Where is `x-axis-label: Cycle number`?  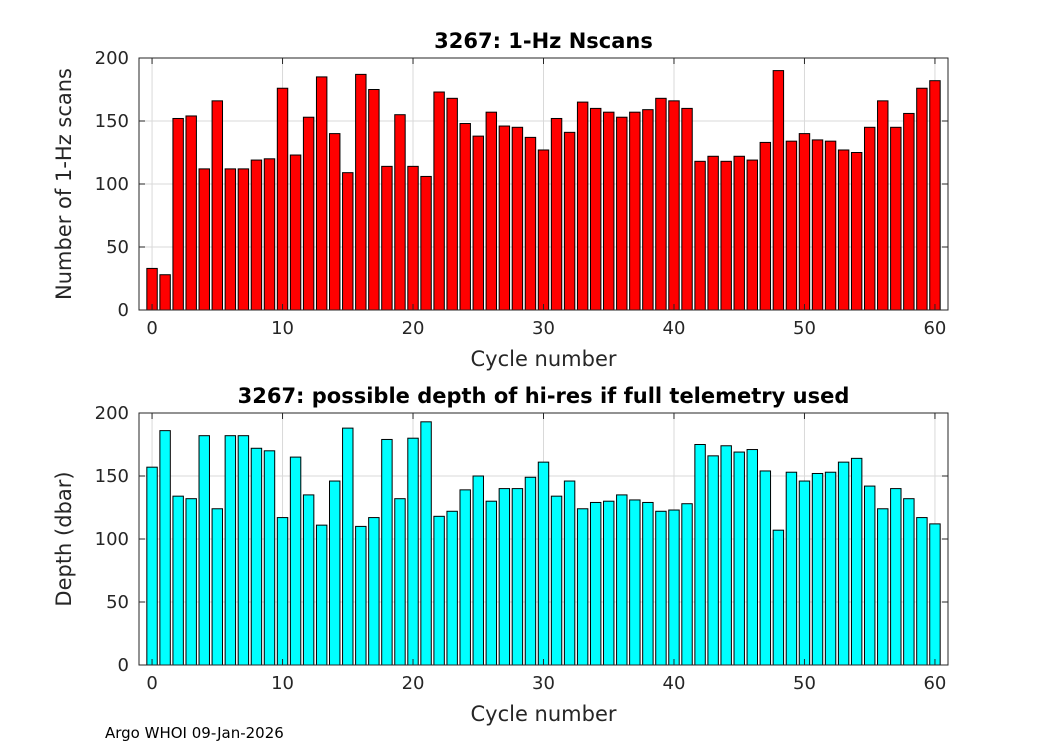
x-axis-label: Cycle number is located at coordinates (543, 714).